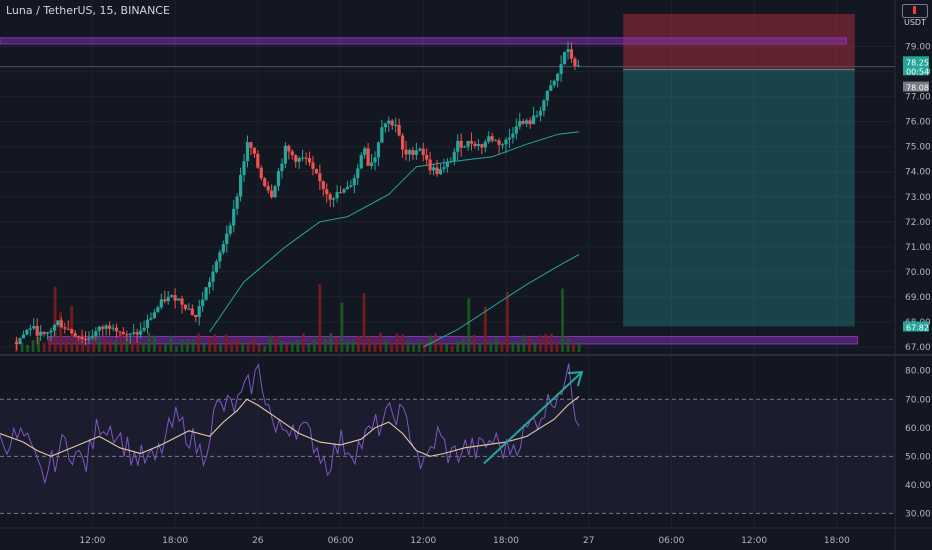 The width and height of the screenshot is (932, 550). Describe the element at coordinates (739, 42) in the screenshot. I see `stop-loss-zone` at that location.